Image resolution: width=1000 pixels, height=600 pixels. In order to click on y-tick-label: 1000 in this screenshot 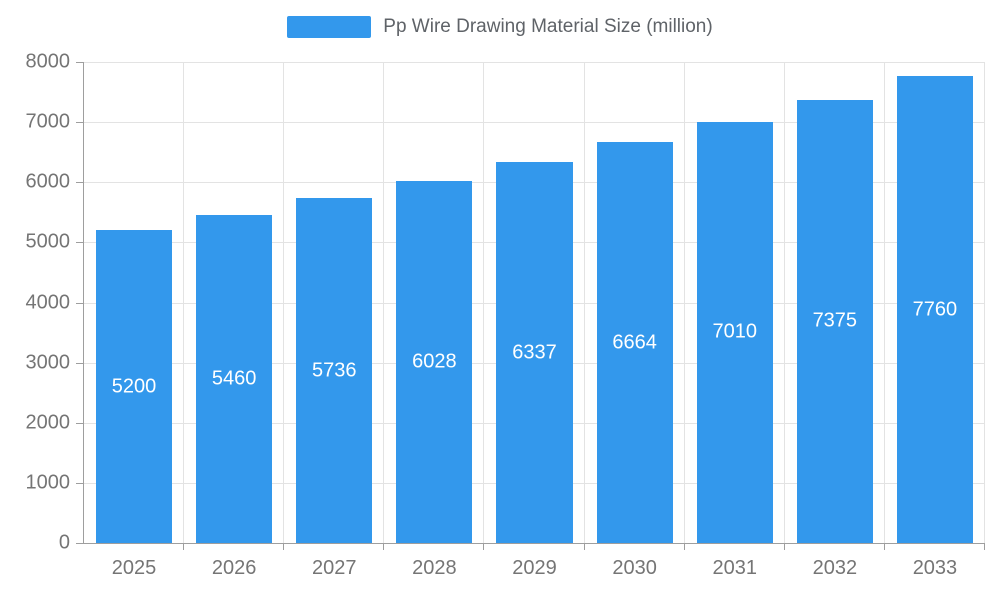, I will do `click(48, 482)`.